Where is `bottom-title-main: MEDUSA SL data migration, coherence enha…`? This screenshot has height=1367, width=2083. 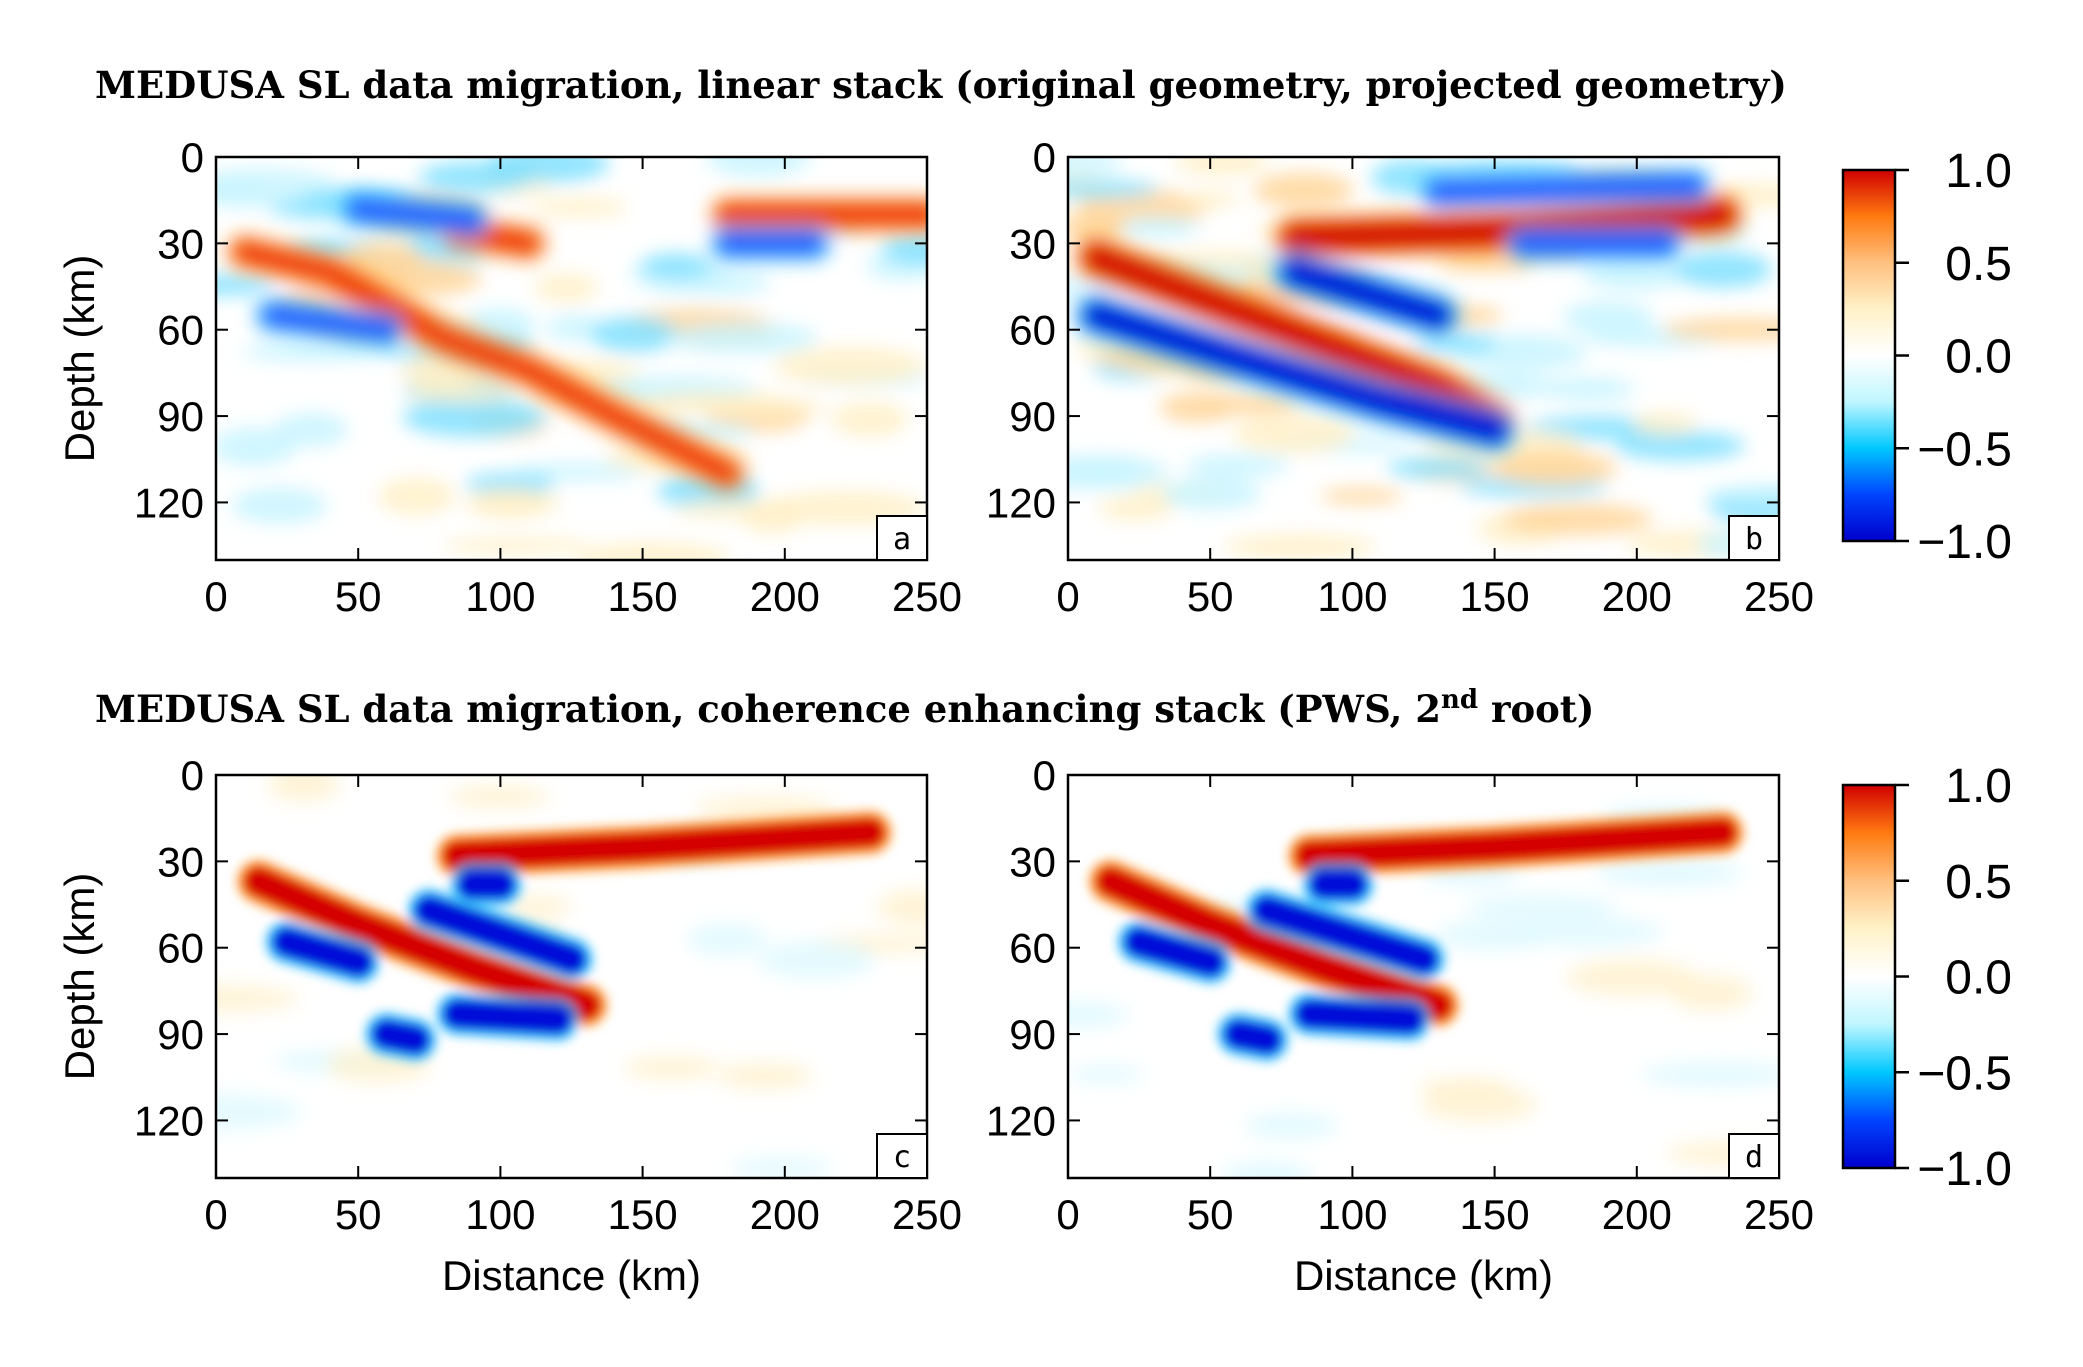 bottom-title-main: MEDUSA SL data migration, coherence enha… is located at coordinates (768, 709).